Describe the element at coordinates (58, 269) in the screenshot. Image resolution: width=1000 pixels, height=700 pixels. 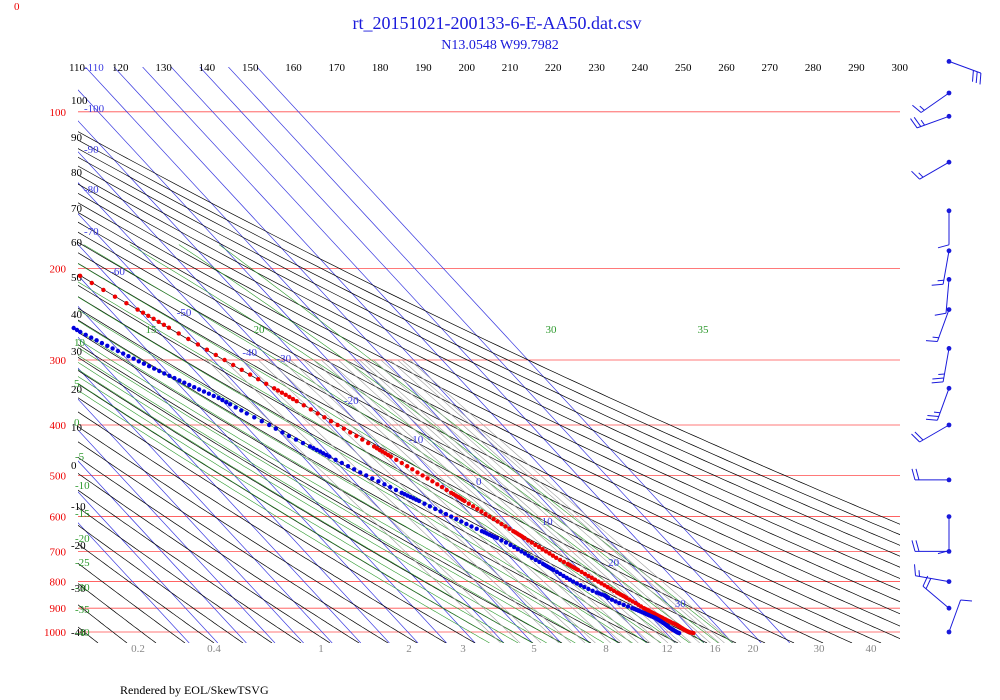
I see `isobar-label: 200` at that location.